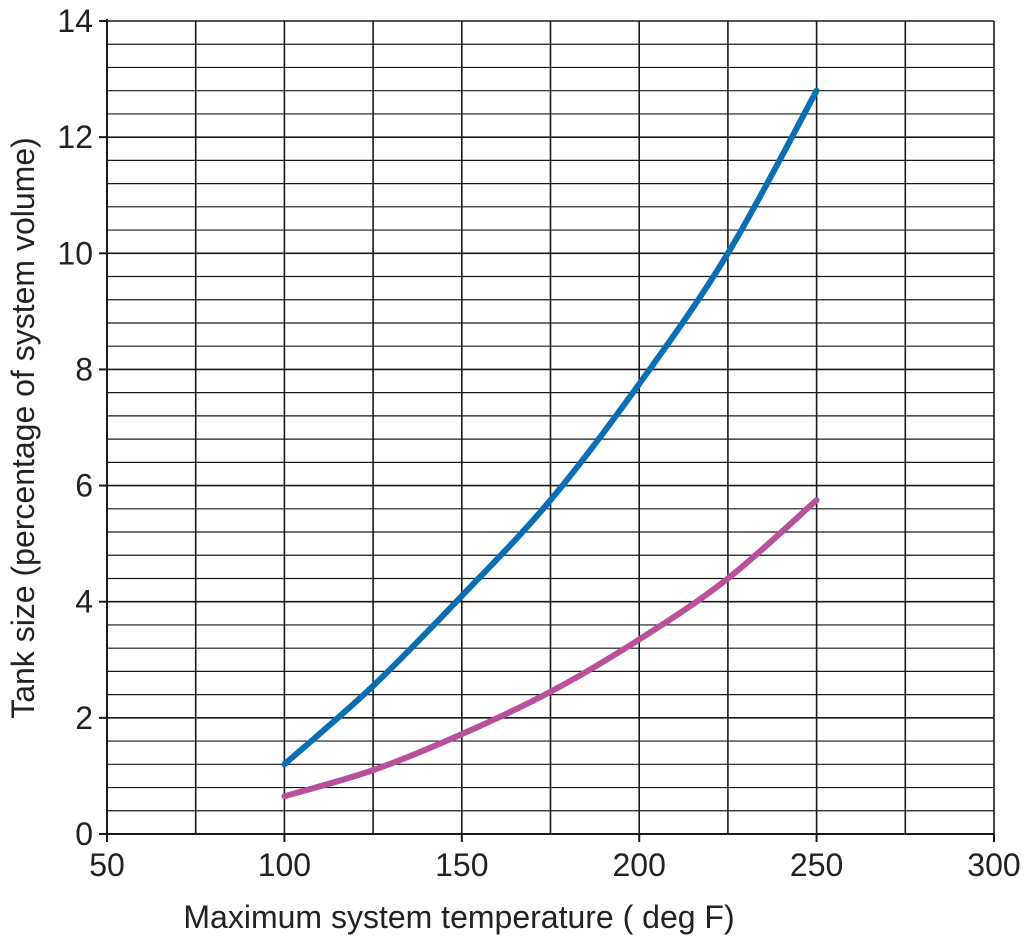 The height and width of the screenshot is (941, 1024). What do you see at coordinates (84, 486) in the screenshot?
I see `y-tick-label: 6` at bounding box center [84, 486].